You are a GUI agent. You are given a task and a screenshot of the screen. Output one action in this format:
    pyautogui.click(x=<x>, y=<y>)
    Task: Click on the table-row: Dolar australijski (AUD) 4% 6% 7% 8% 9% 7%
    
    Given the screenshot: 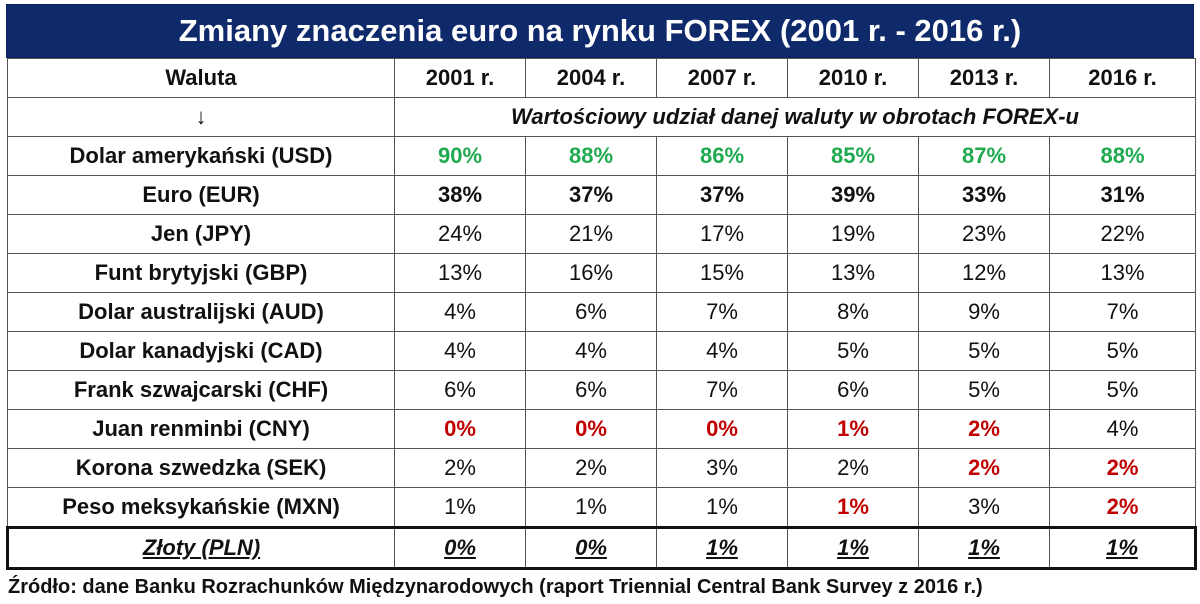 What is the action you would take?
    pyautogui.click(x=601, y=312)
    